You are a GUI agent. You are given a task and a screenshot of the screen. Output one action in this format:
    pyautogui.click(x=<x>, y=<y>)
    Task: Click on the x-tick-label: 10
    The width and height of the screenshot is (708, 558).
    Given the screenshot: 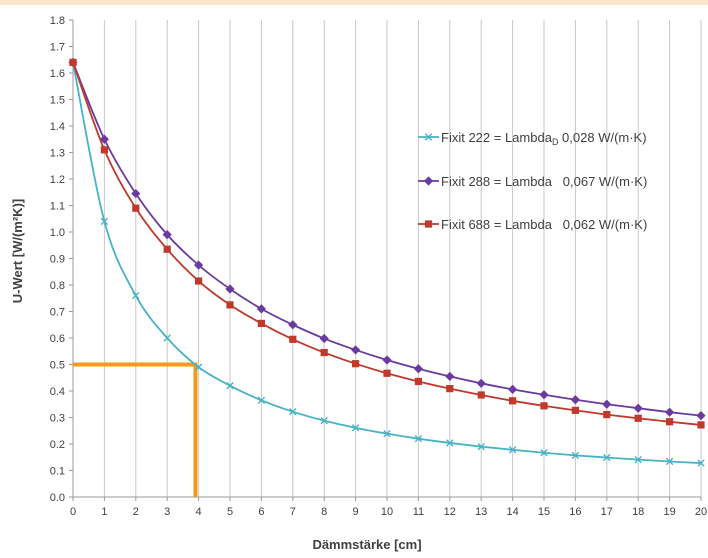 What is the action you would take?
    pyautogui.click(x=387, y=512)
    